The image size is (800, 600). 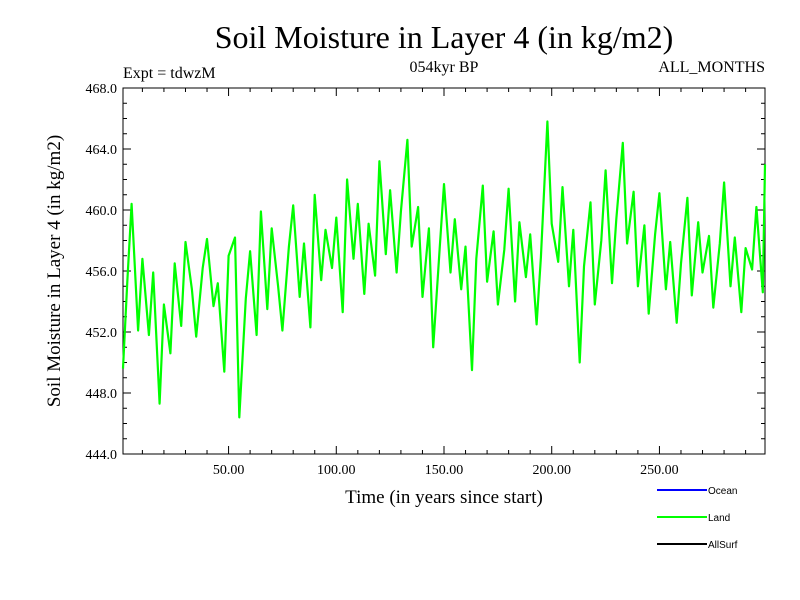 I want to click on y-axis-label: Soil Moisture in Layer 4 (in kg/m2), so click(x=54, y=271).